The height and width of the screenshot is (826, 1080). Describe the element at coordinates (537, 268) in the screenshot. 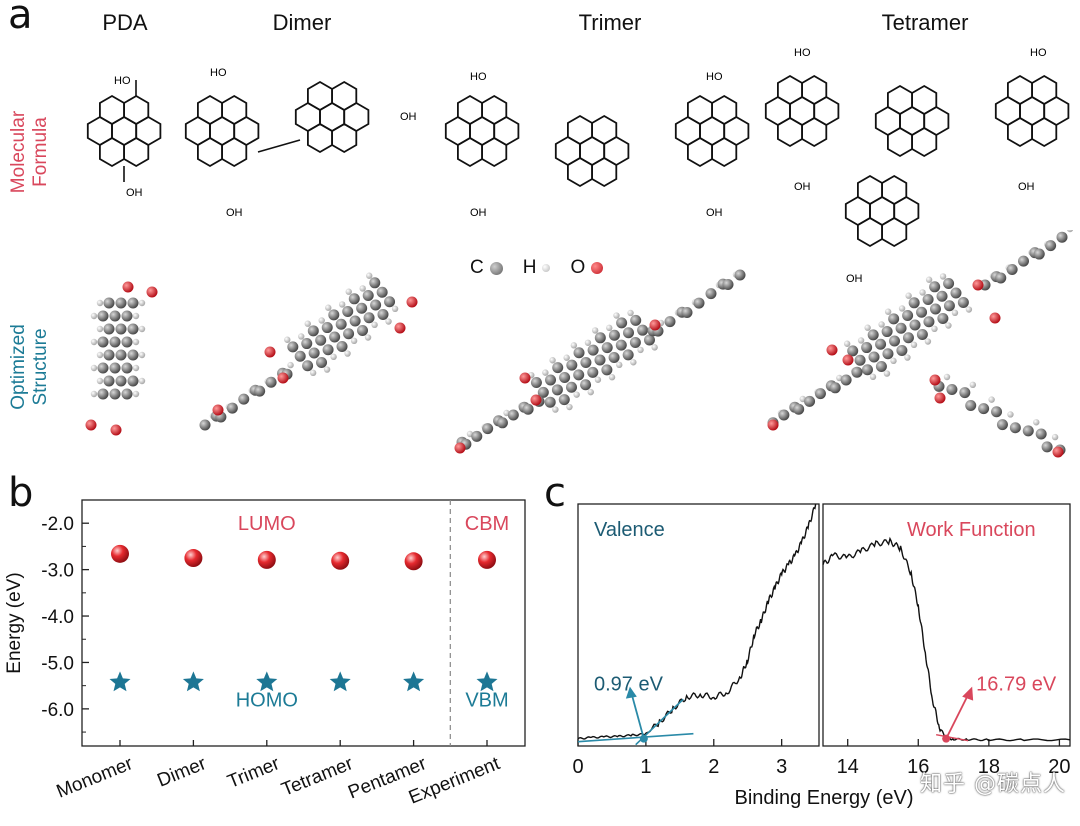

I see `atom-legend: C H O` at that location.